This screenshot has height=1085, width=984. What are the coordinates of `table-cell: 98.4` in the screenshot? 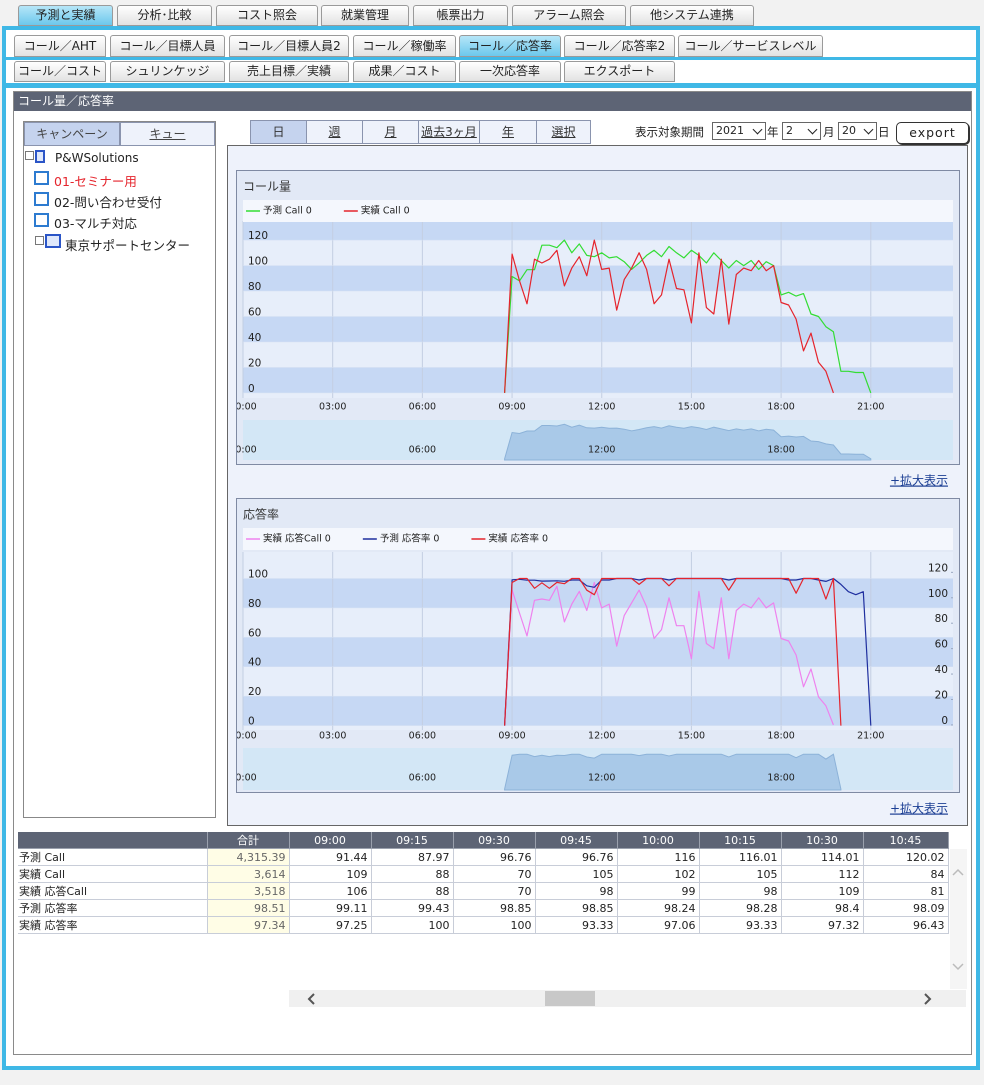 It's located at (822, 908).